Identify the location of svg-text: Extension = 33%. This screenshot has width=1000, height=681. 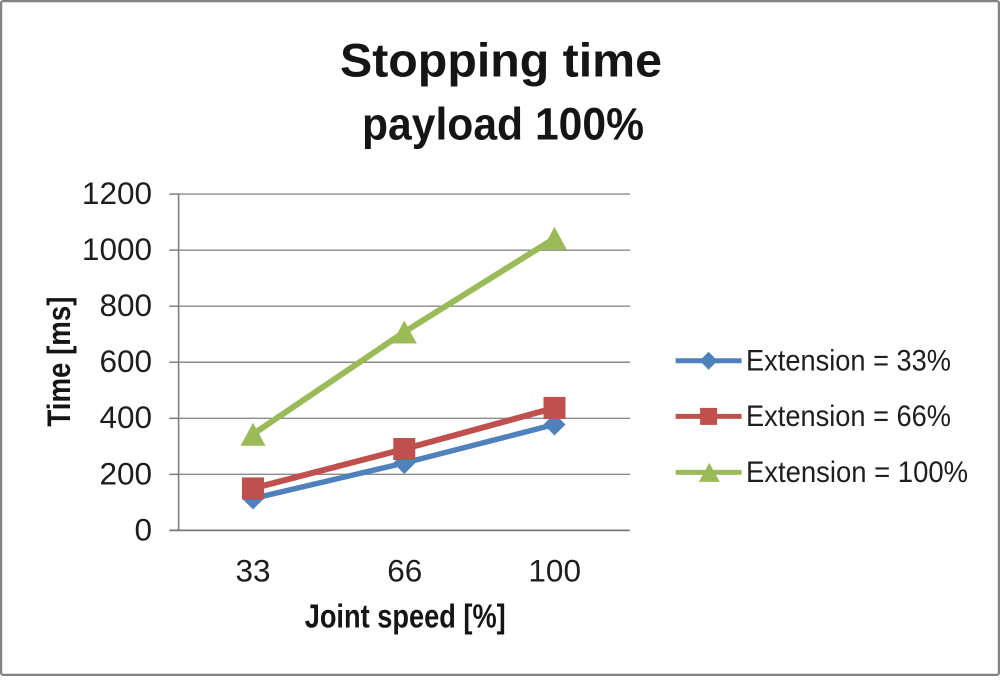
(848, 361).